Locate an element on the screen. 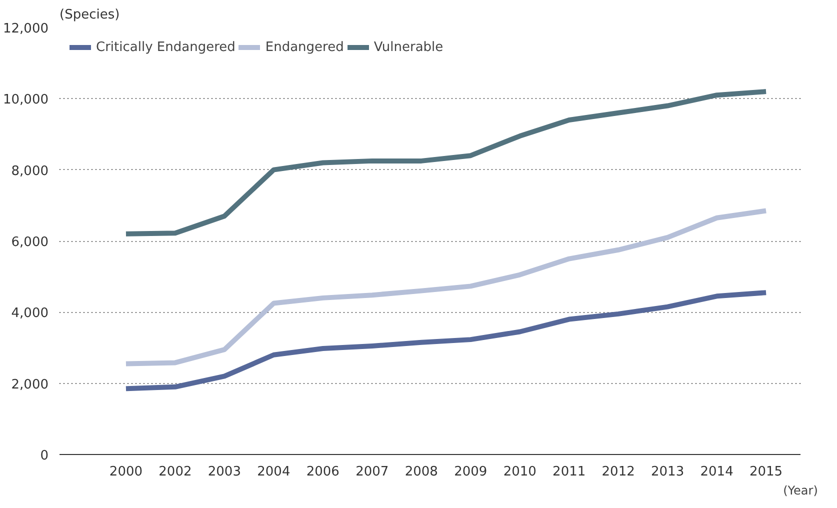 This screenshot has width=837, height=508. x-tick-label: 2004 is located at coordinates (273, 472).